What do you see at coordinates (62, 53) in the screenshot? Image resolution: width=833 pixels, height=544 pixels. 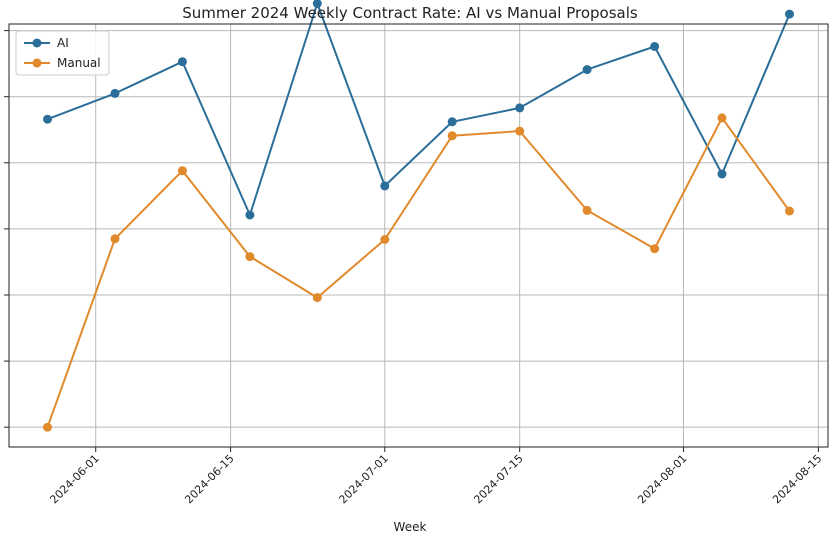 I see `legend: AI Manual` at bounding box center [62, 53].